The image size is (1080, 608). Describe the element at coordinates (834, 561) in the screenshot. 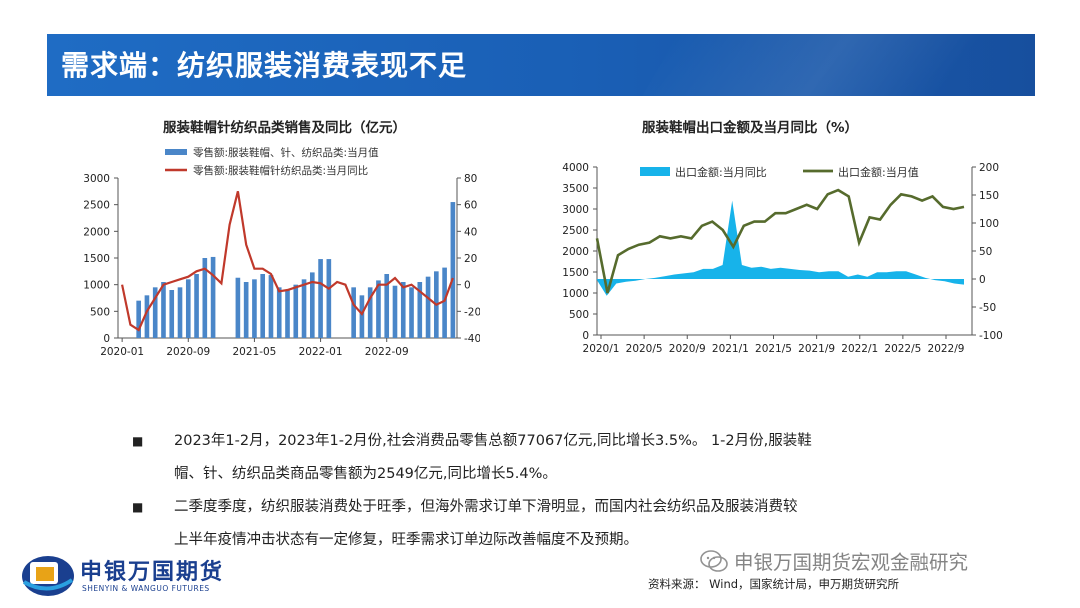

I see `wechat-watermark: 申银万国期货宏观金融研究` at that location.